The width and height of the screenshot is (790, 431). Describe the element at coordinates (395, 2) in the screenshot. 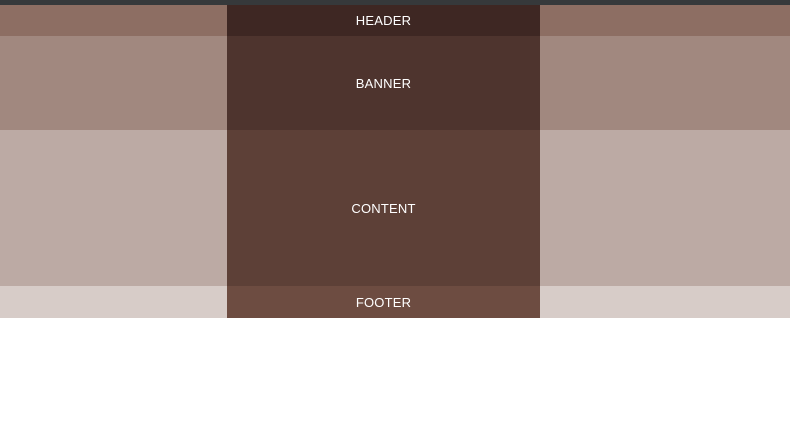

I see `top-bar` at that location.